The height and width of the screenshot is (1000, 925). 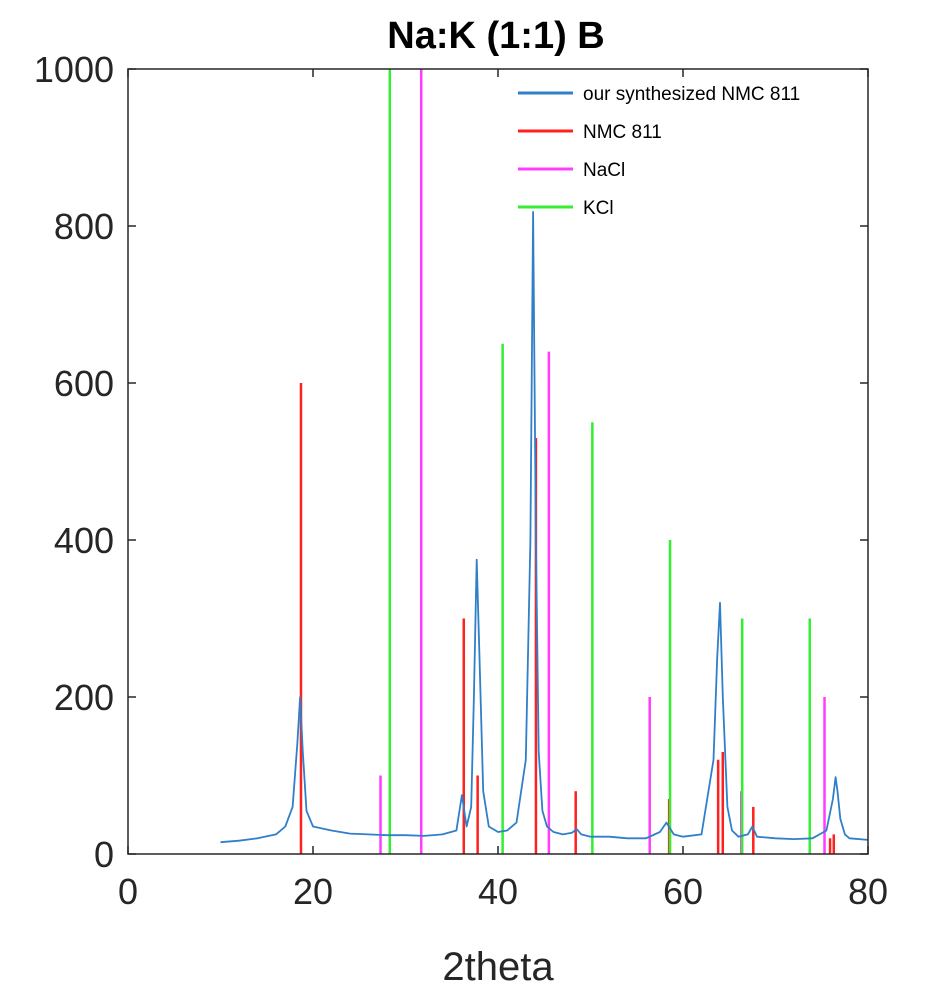 I want to click on y-tick-label: 400, so click(x=84, y=540).